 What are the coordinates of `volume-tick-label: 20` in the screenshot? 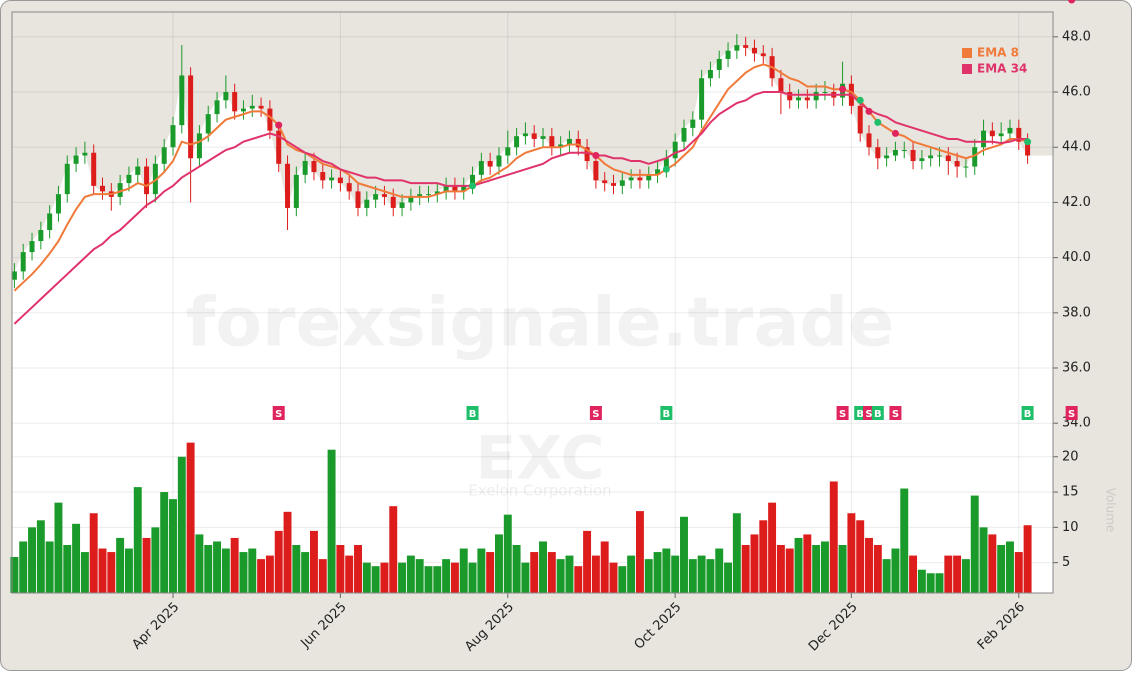 It's located at (1070, 456).